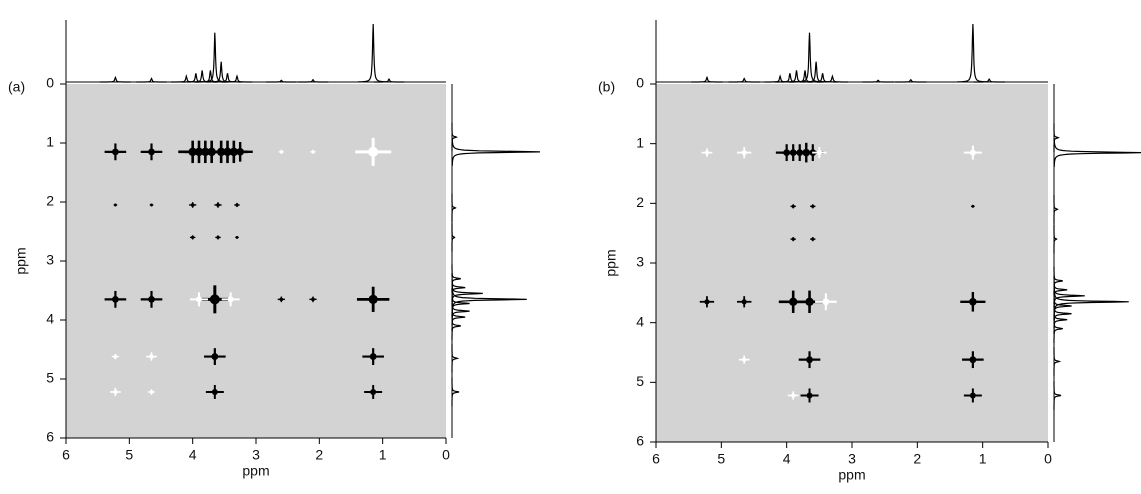 The image size is (1141, 494). Describe the element at coordinates (383, 455) in the screenshot. I see `x-tick-label: 1` at that location.